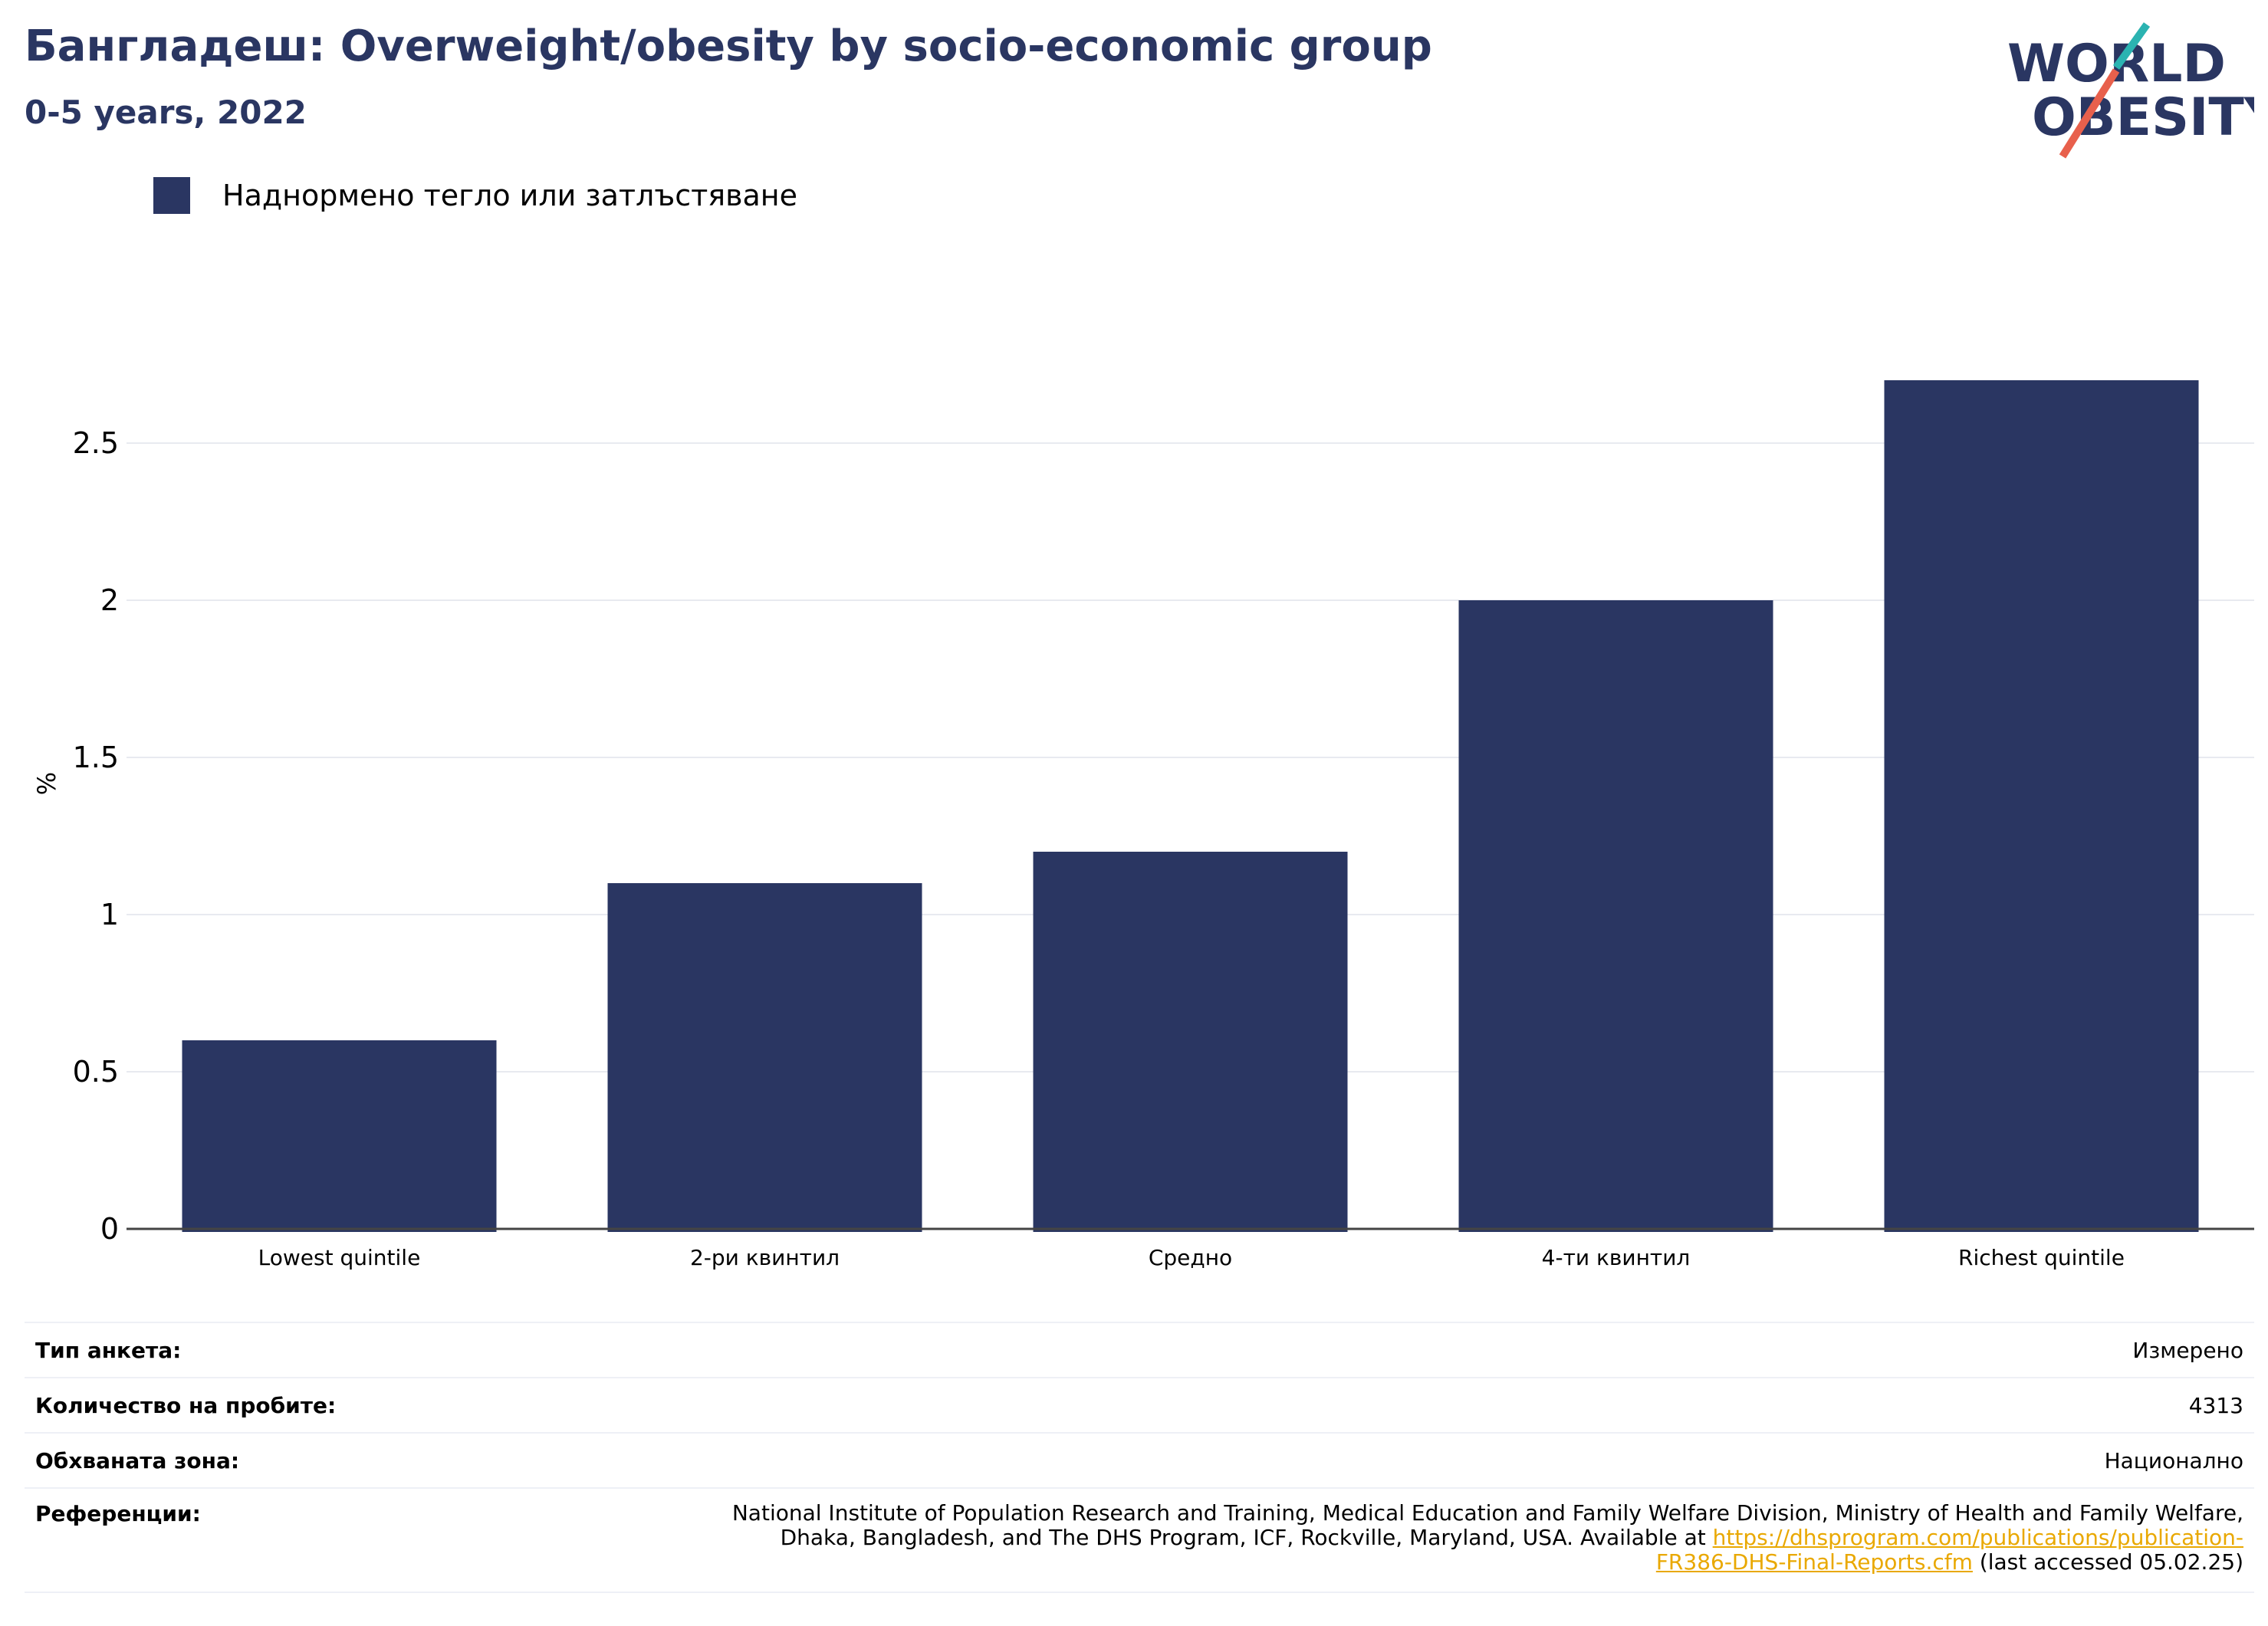 This screenshot has width=2268, height=1626. I want to click on sample-size-label: Количество на пробите:, so click(186, 1405).